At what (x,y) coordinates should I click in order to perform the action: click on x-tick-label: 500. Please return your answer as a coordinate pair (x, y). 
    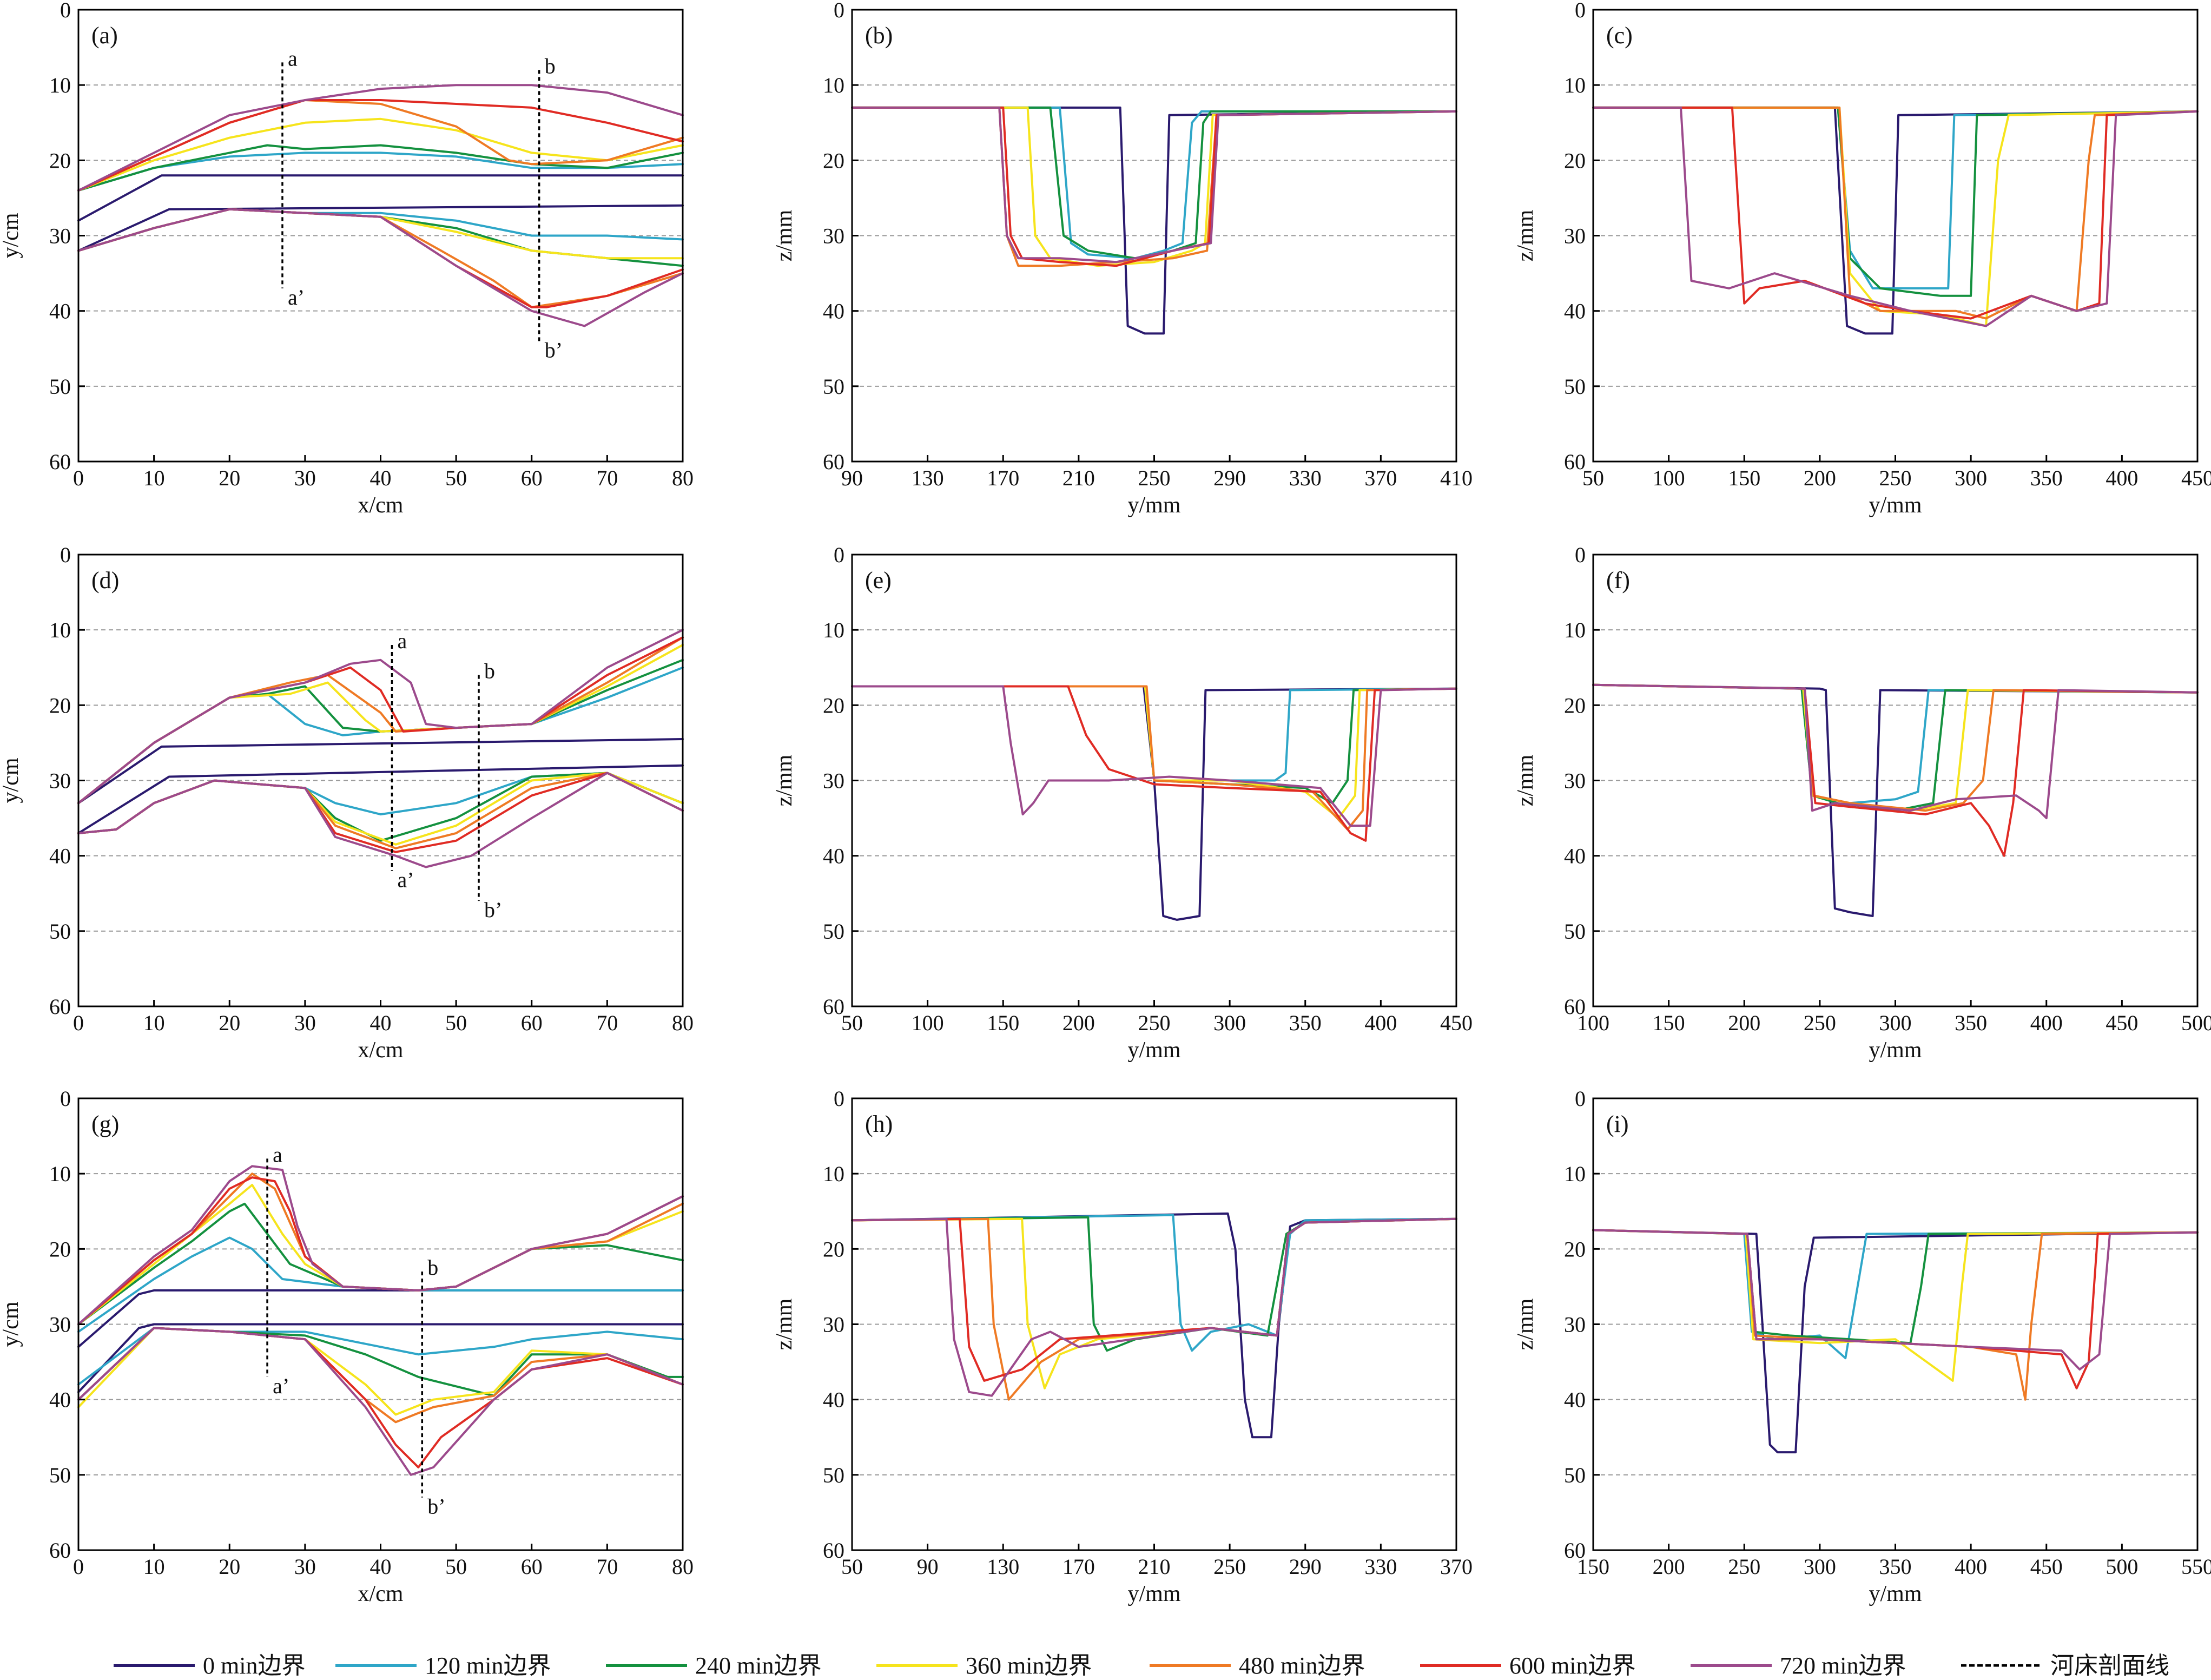
    Looking at the image, I should click on (2122, 1566).